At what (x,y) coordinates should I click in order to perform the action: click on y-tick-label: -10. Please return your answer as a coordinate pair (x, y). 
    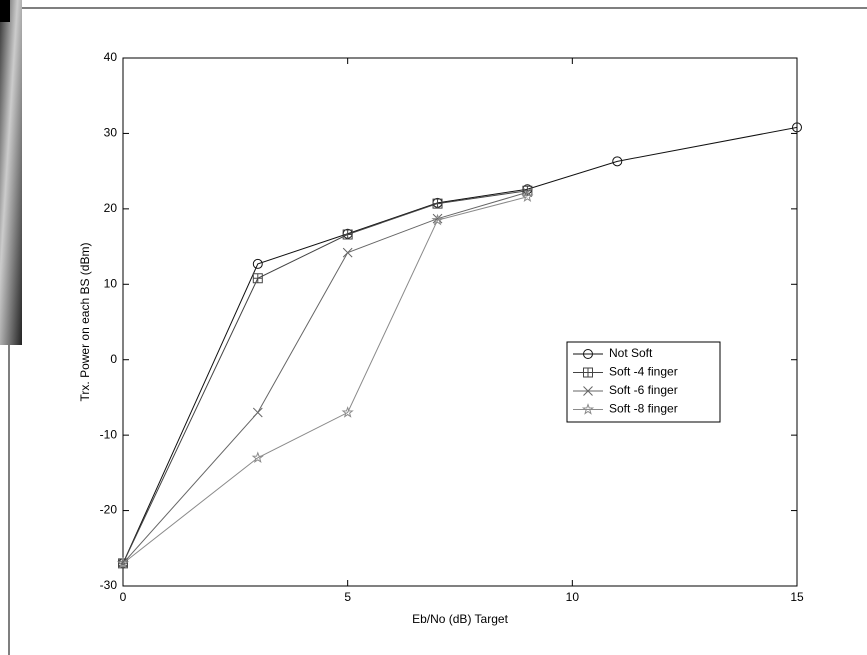
    Looking at the image, I should click on (109, 434).